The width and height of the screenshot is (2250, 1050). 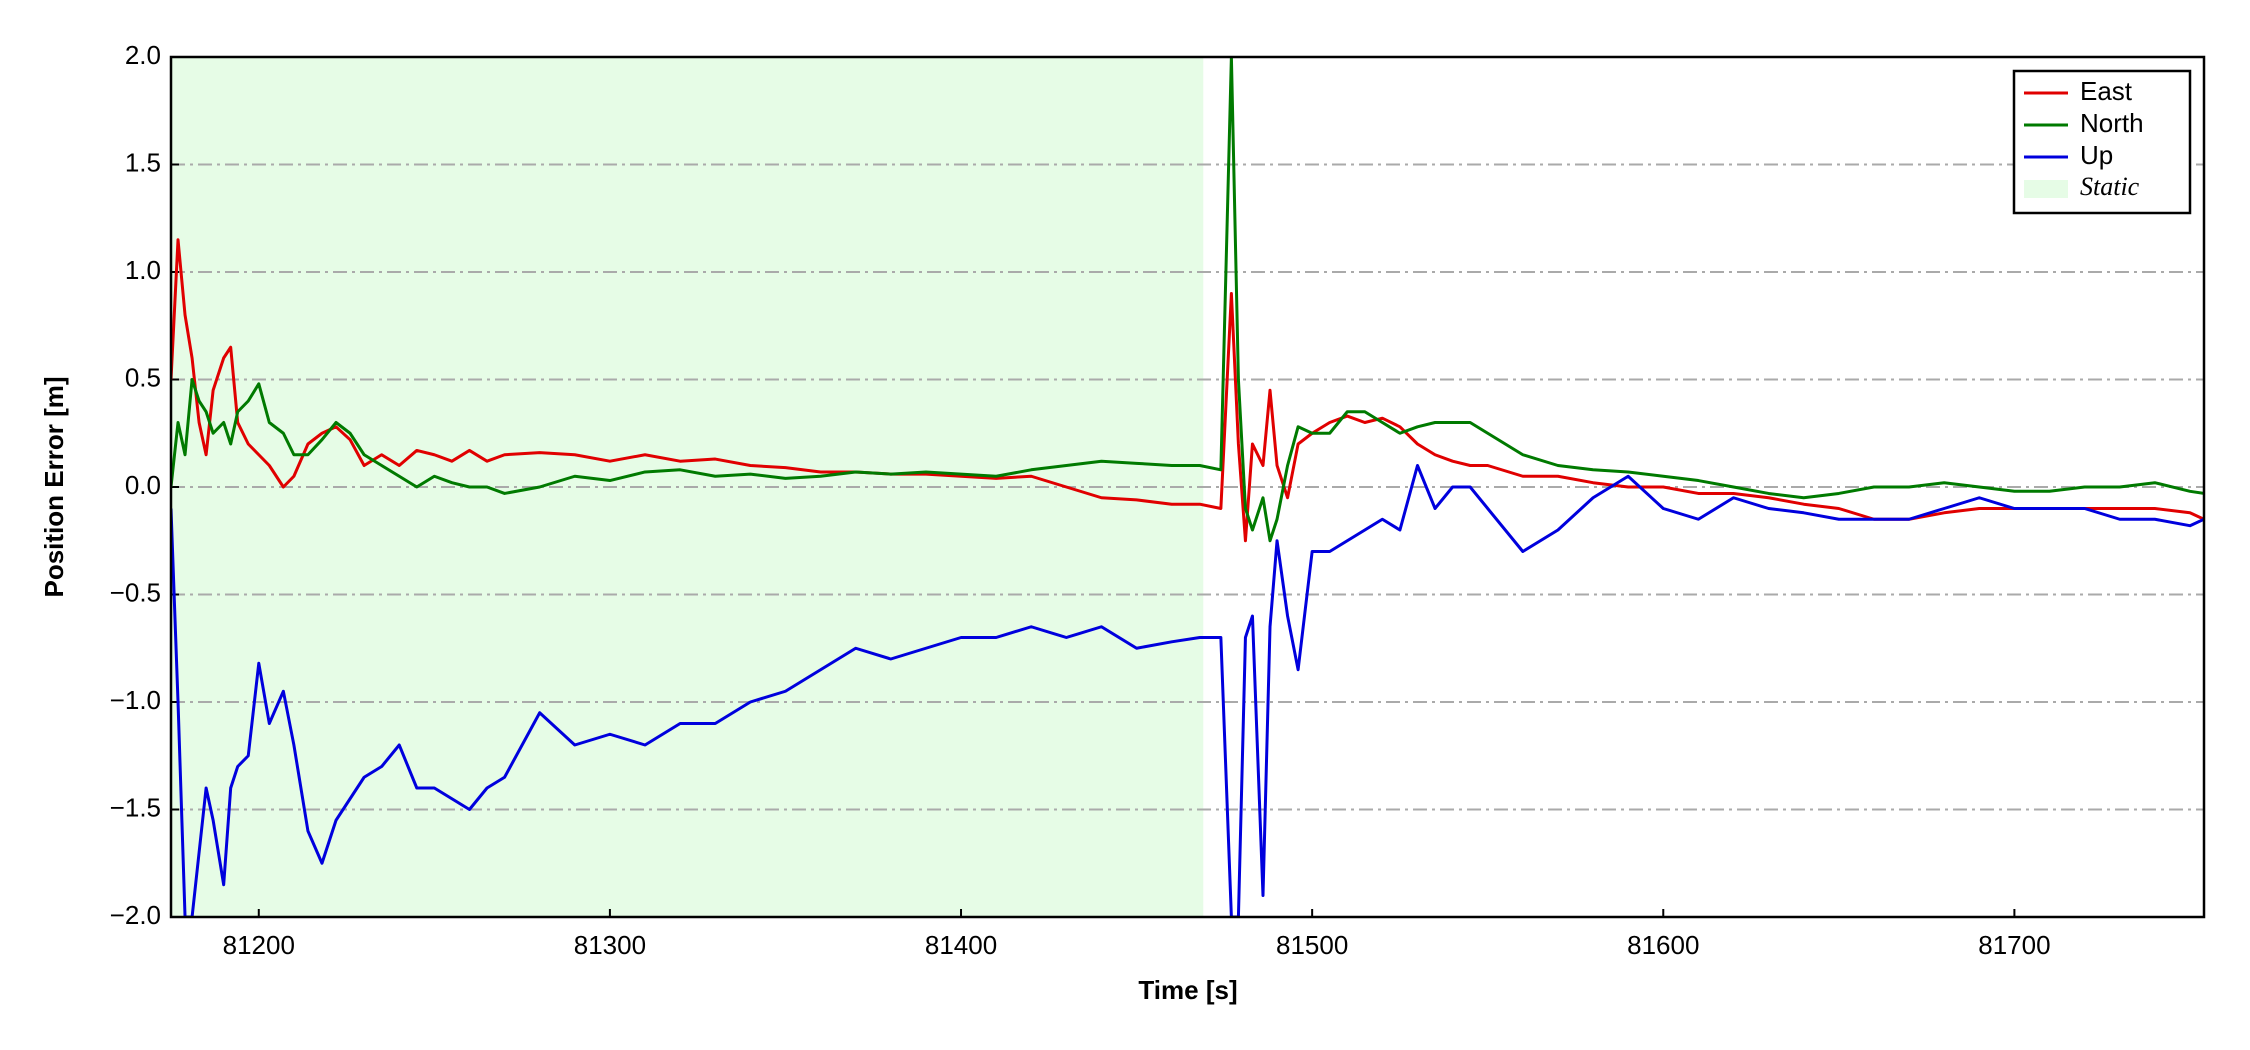 I want to click on y-tick-label: −2.0, so click(x=135, y=915).